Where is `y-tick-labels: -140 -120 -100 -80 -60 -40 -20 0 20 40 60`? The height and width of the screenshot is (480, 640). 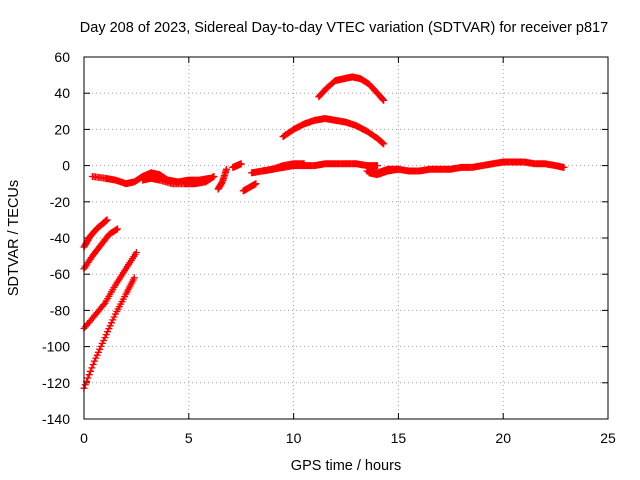
y-tick-labels: -140 -120 -100 -80 -60 -40 -20 0 20 40 60 is located at coordinates (56, 238).